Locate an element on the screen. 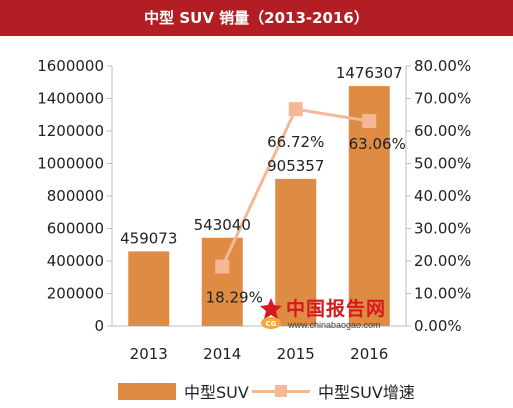 The image size is (513, 408). x-tick-label: 2015 is located at coordinates (296, 354).